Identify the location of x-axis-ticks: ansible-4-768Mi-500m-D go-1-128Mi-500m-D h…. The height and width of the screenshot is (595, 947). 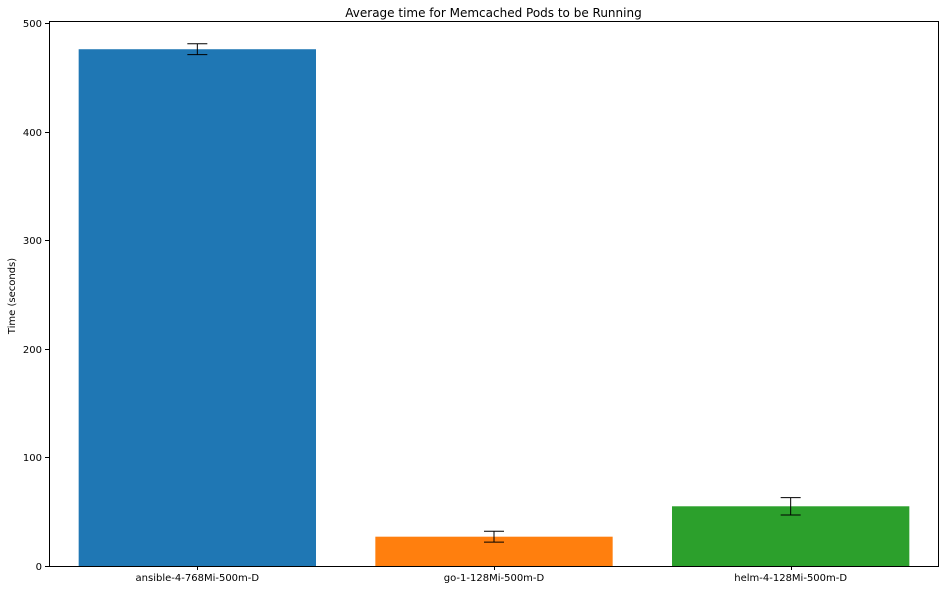
(491, 575).